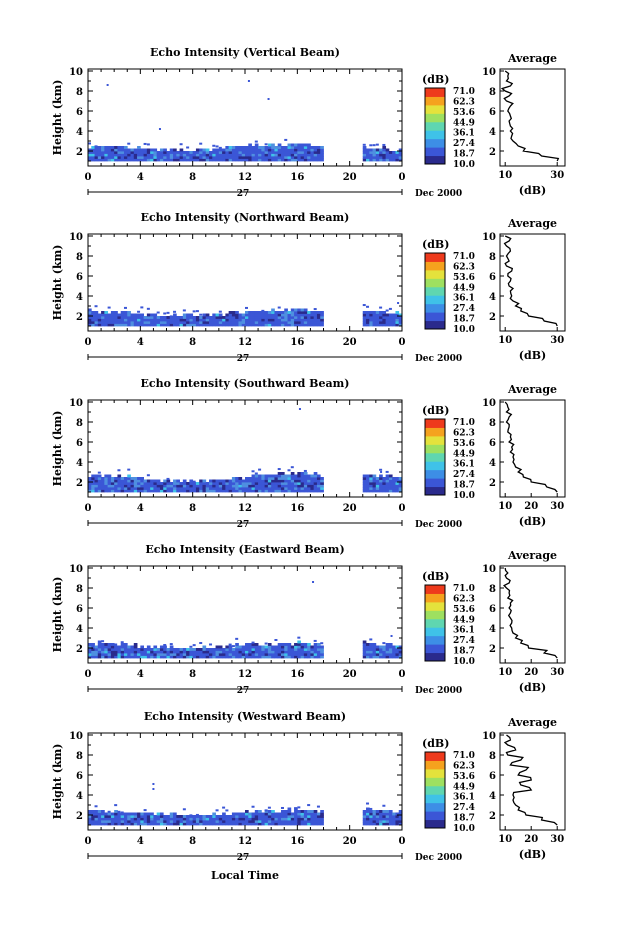 The height and width of the screenshot is (929, 617). What do you see at coordinates (435, 598) in the screenshot?
I see `colorbar-swatch` at bounding box center [435, 598].